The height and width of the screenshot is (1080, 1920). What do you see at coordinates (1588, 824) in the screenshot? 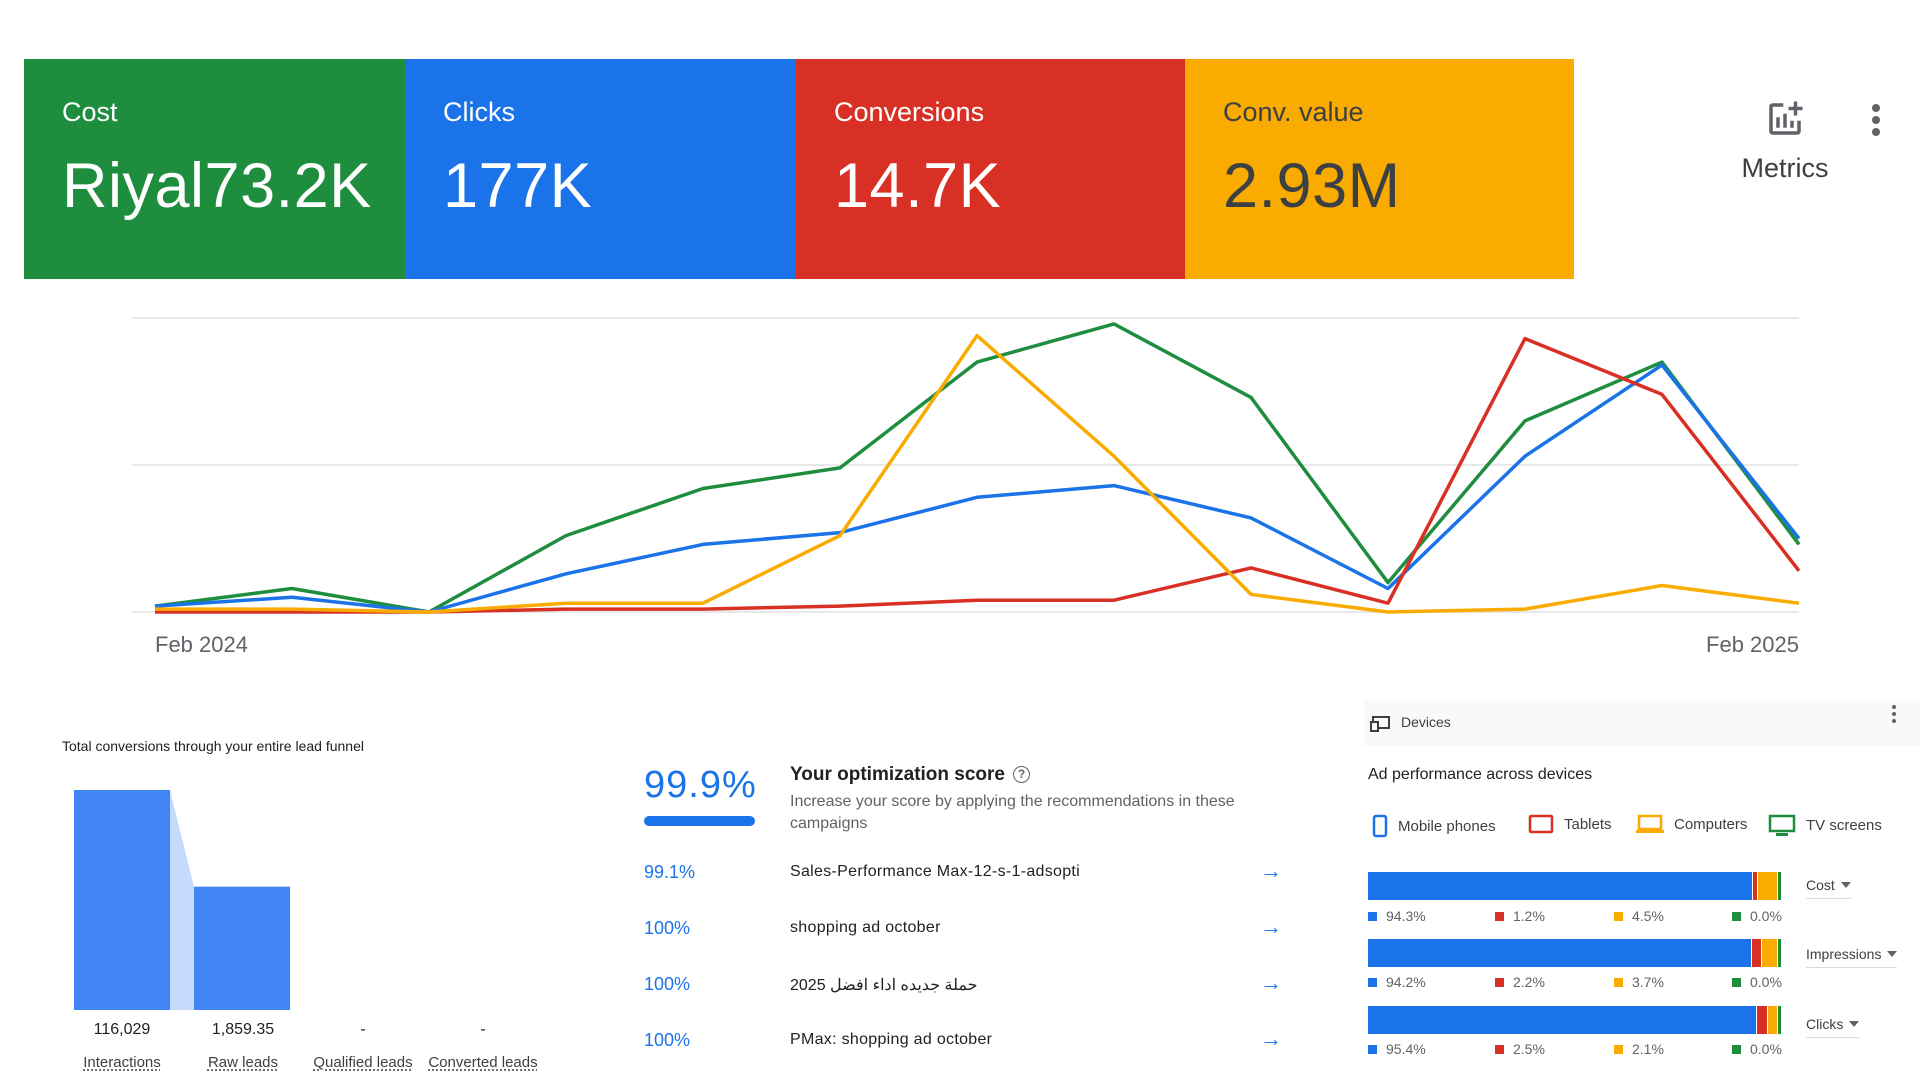
I see `legend-label: Tablets` at bounding box center [1588, 824].